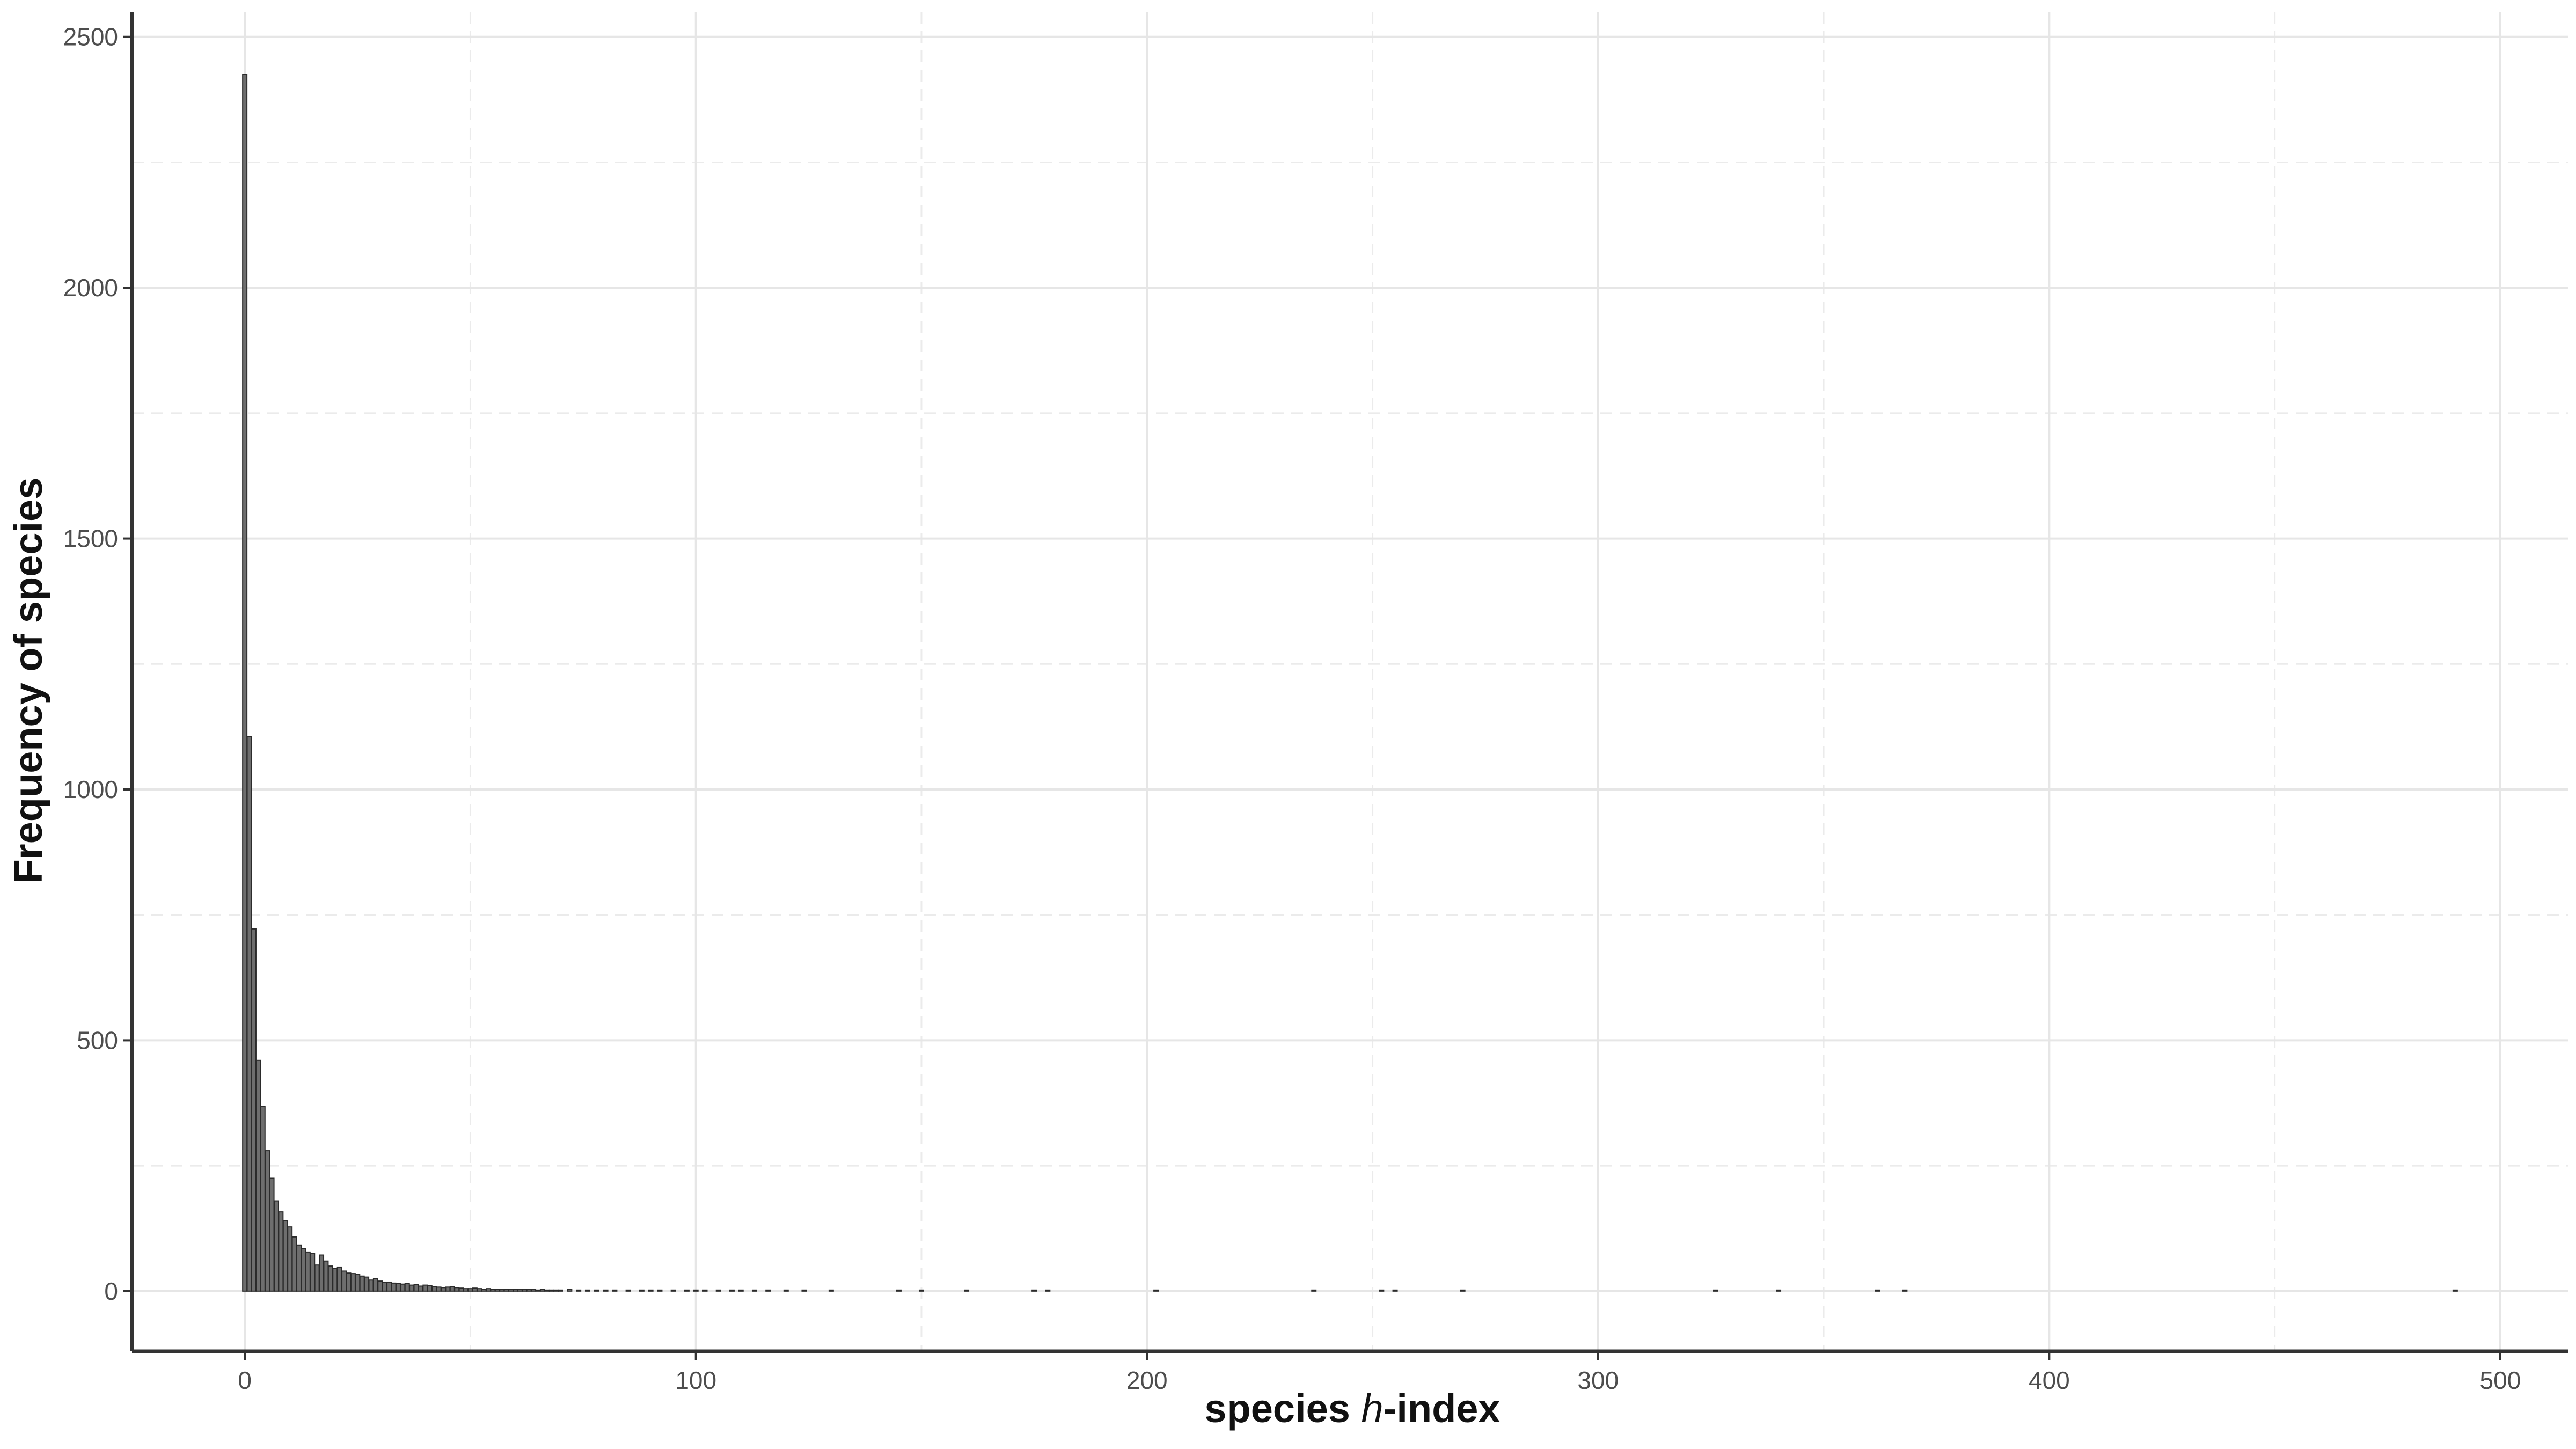 This screenshot has width=2576, height=1449. I want to click on y-tick-label: 2500, so click(90, 37).